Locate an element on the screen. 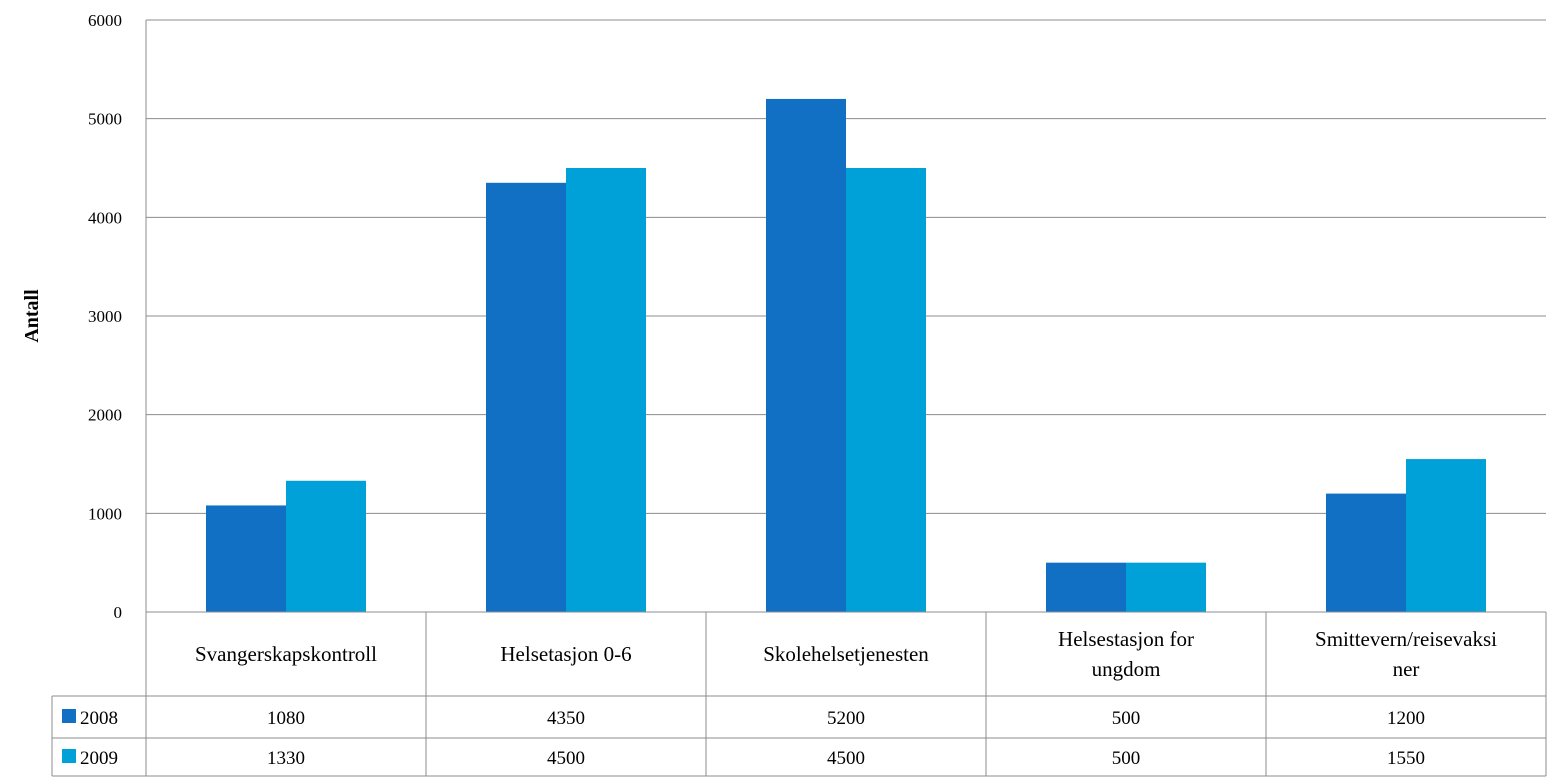 The image size is (1547, 779). legend-key-2008 is located at coordinates (69, 716).